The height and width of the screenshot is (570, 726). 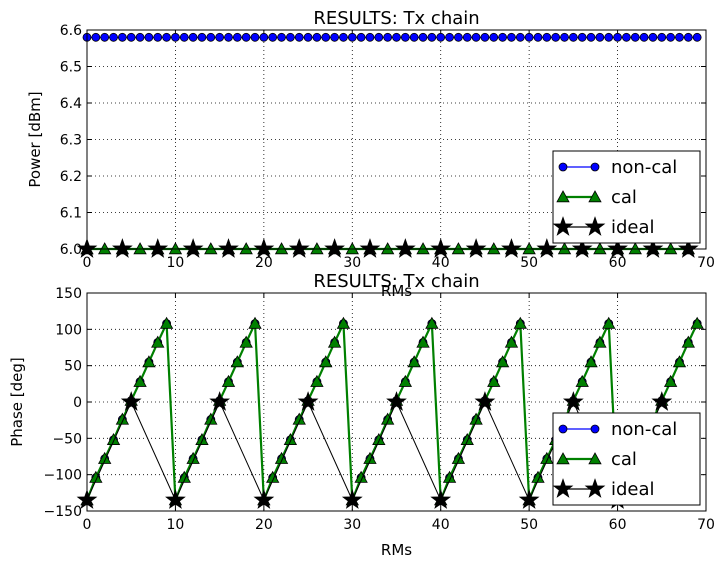 I want to click on y-tick-label: 150, so click(x=68, y=294).